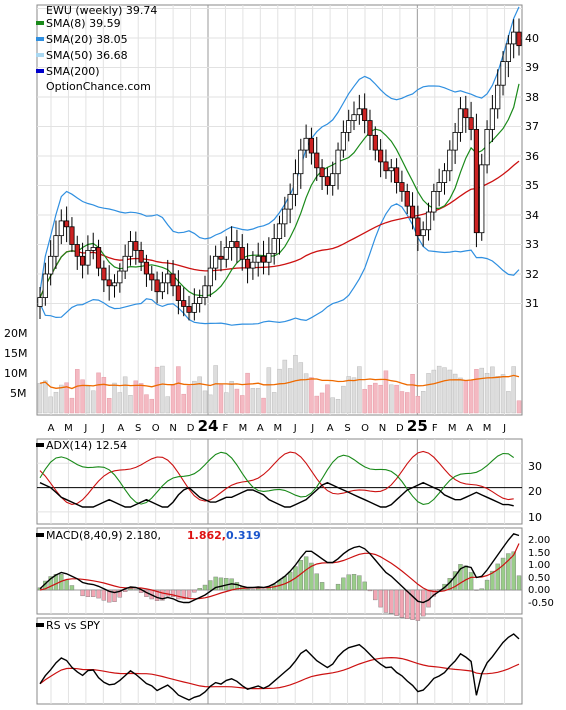 Image resolution: width=566 pixels, height=710 pixels. Describe the element at coordinates (539, 590) in the screenshot. I see `macd-tick: 0.00` at that location.